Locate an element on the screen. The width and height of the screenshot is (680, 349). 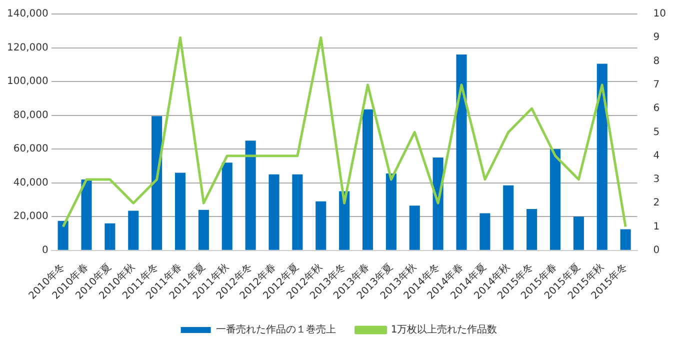
y-tick-label: 120,000 is located at coordinates (27, 48).